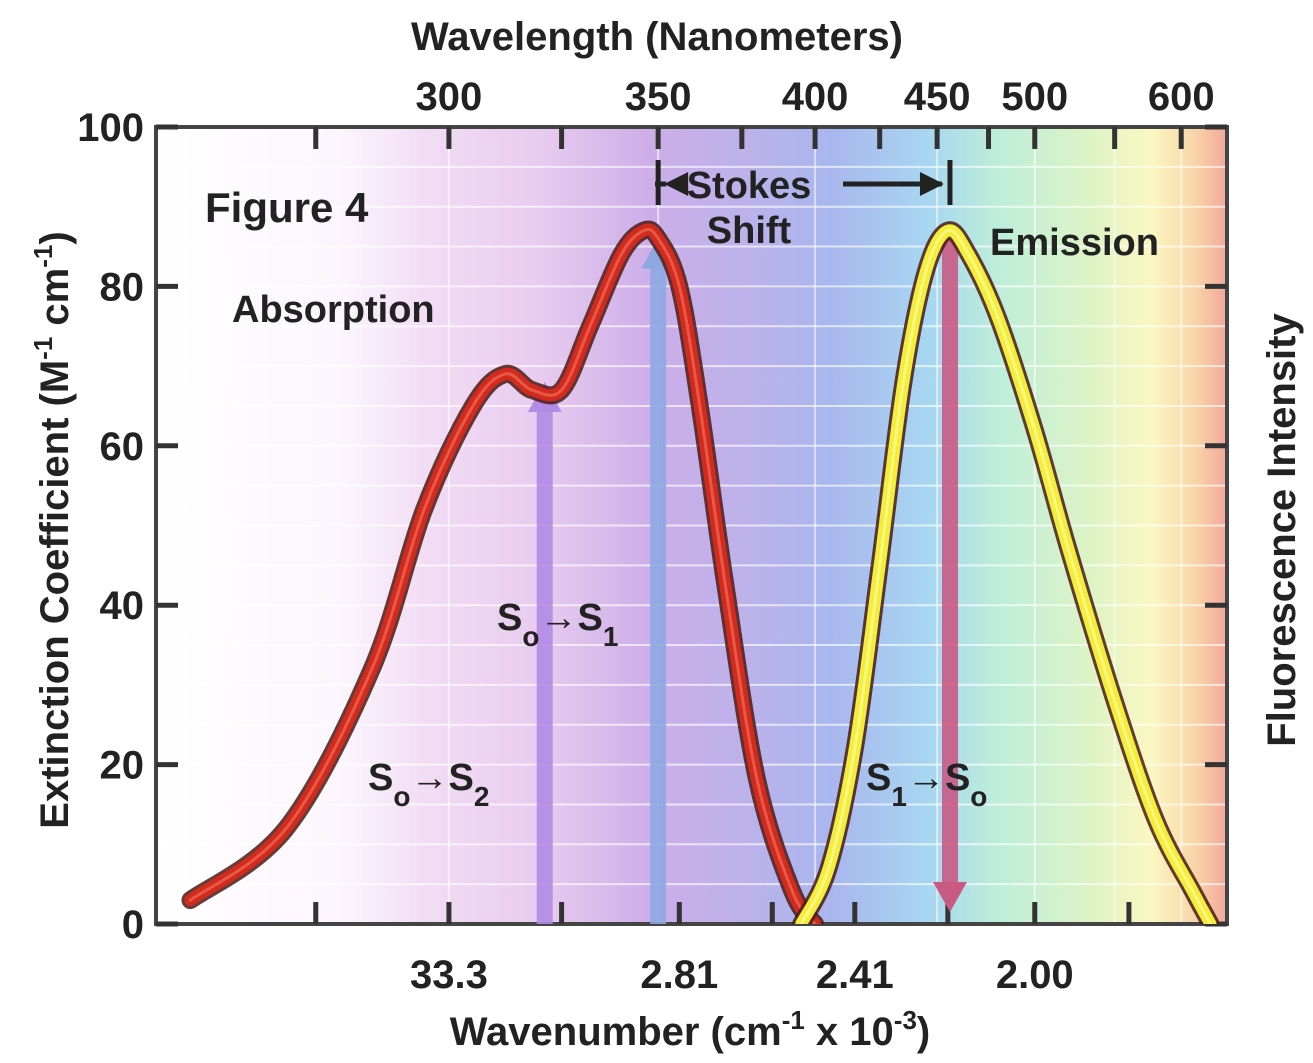 The image size is (1313, 1063). What do you see at coordinates (855, 975) in the screenshot?
I see `x-bottom-tick-label: 2.41` at bounding box center [855, 975].